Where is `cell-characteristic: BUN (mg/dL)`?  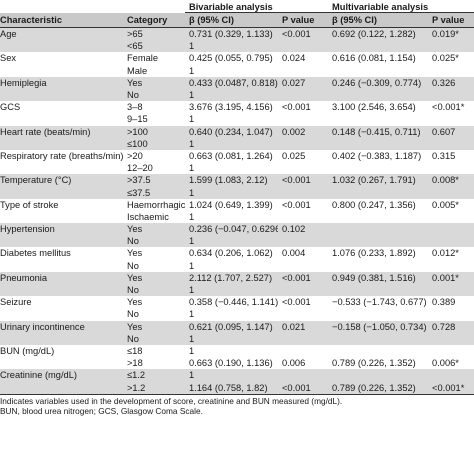
cell-characteristic: BUN (mg/dL) is located at coordinates (27, 350).